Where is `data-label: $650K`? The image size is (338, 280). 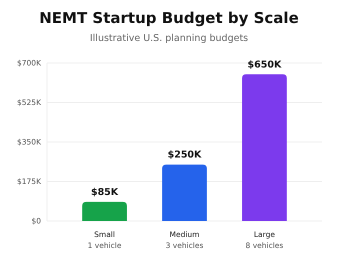 data-label: $650K is located at coordinates (265, 64).